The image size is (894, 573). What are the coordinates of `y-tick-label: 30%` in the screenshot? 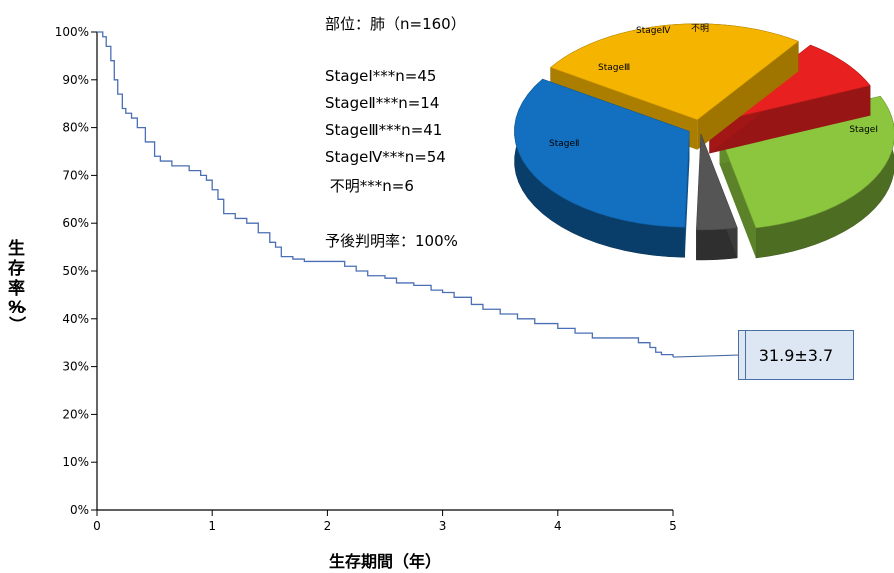 It's located at (75, 367).